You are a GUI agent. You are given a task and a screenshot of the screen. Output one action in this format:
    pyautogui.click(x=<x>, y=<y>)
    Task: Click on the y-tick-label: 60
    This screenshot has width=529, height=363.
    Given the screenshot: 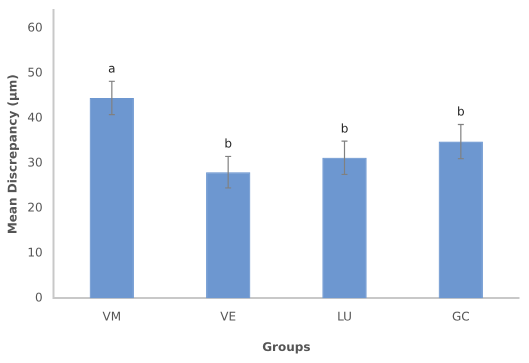 What is the action you would take?
    pyautogui.click(x=35, y=27)
    